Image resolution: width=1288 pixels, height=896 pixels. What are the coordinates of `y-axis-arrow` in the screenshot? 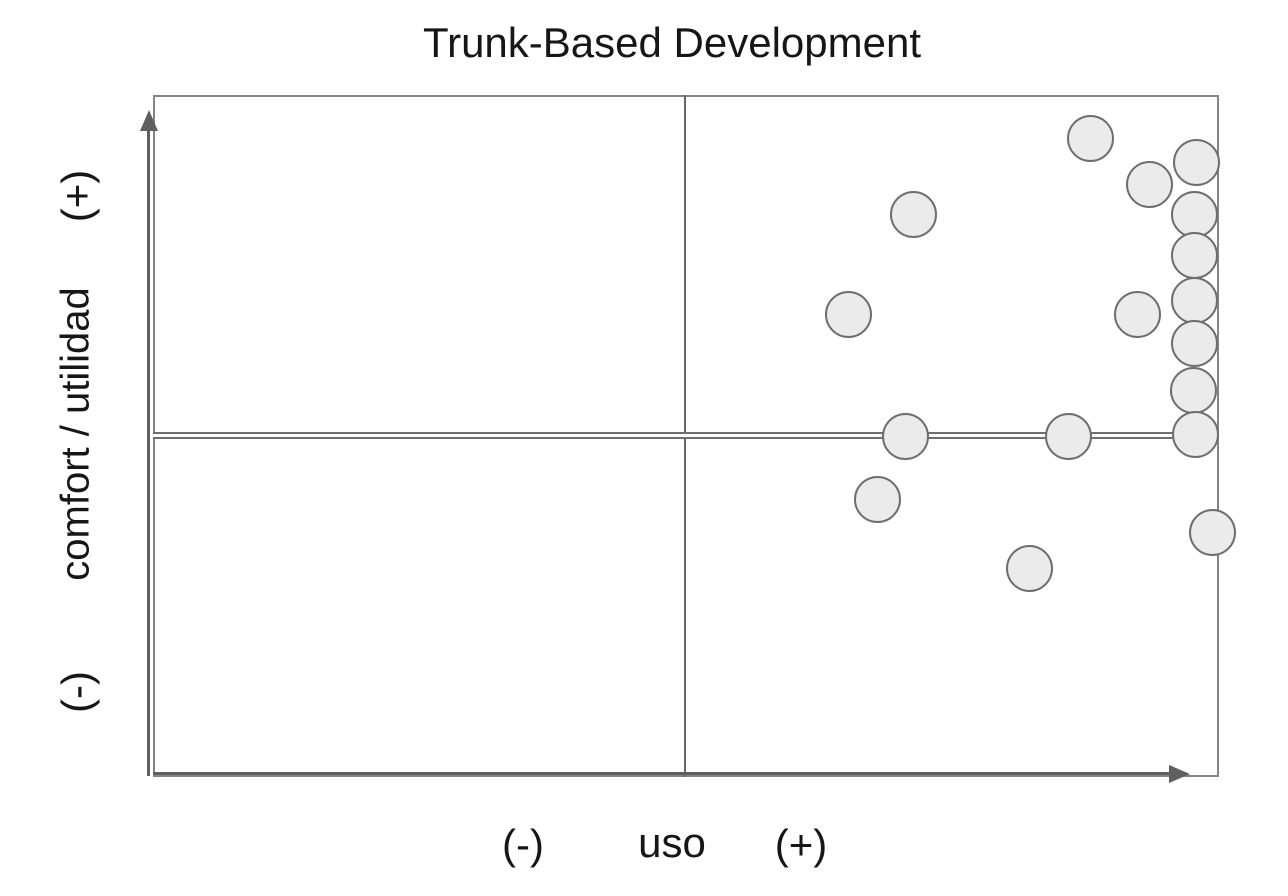 It's located at (148, 450).